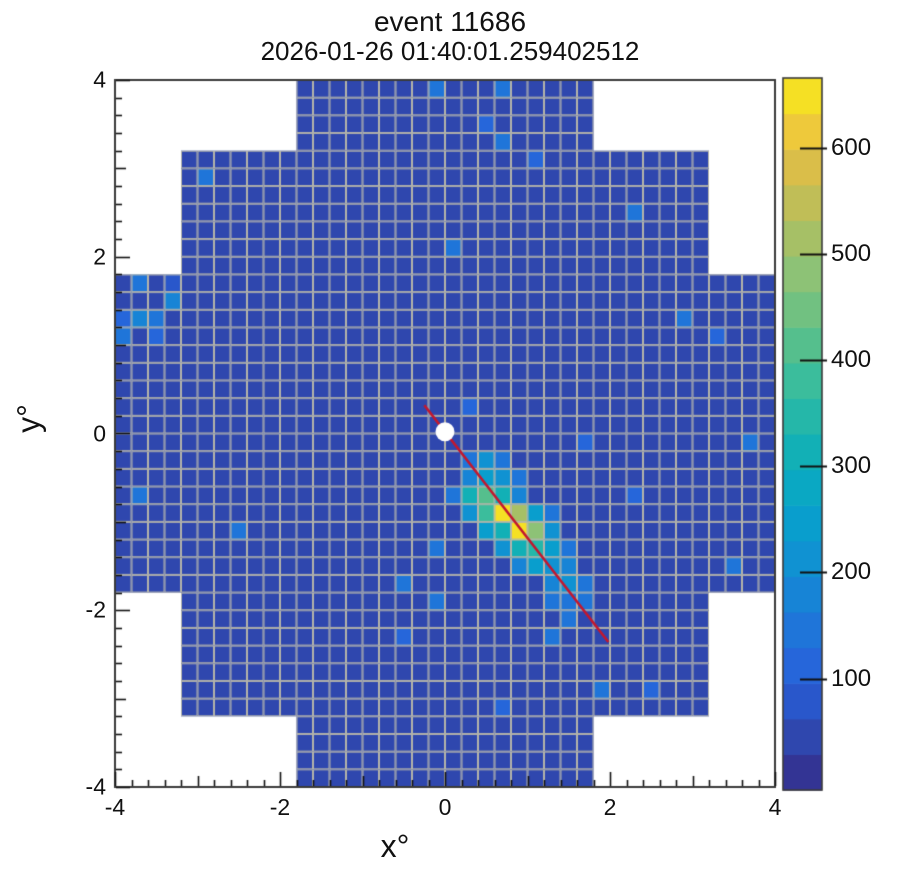  I want to click on page-title: event 11686, so click(450, 21).